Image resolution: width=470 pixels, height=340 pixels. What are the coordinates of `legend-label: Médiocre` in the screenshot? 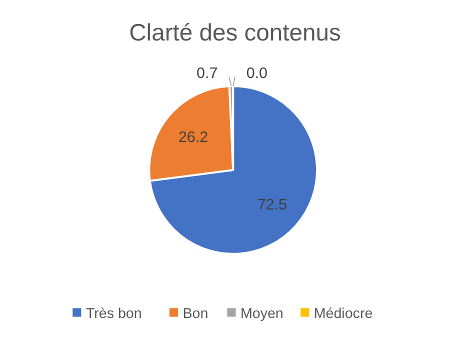 It's located at (343, 314).